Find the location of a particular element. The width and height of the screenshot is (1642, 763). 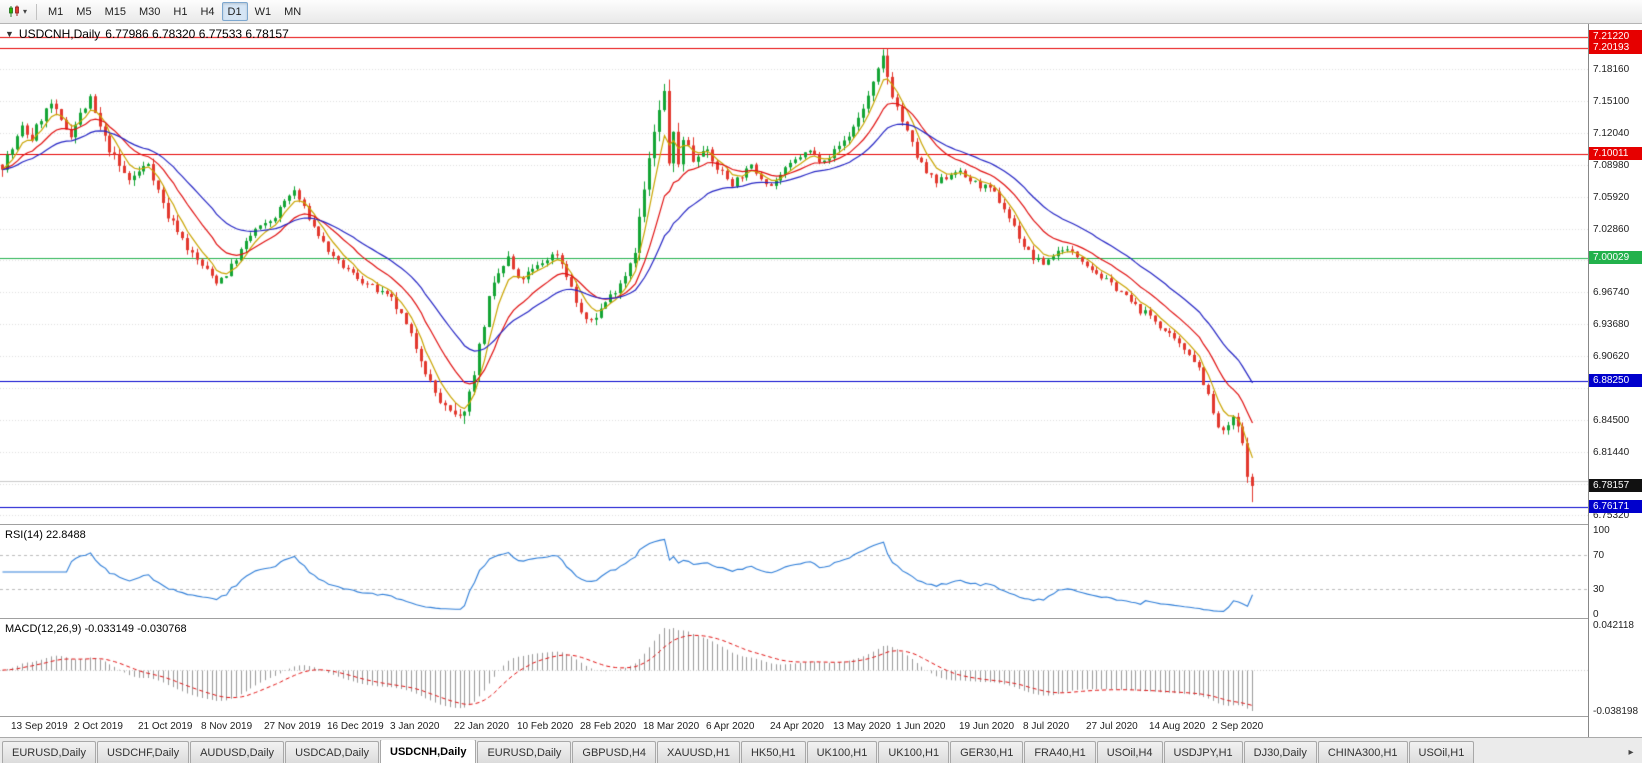

timeframe-button-M5: M5 is located at coordinates (84, 11).